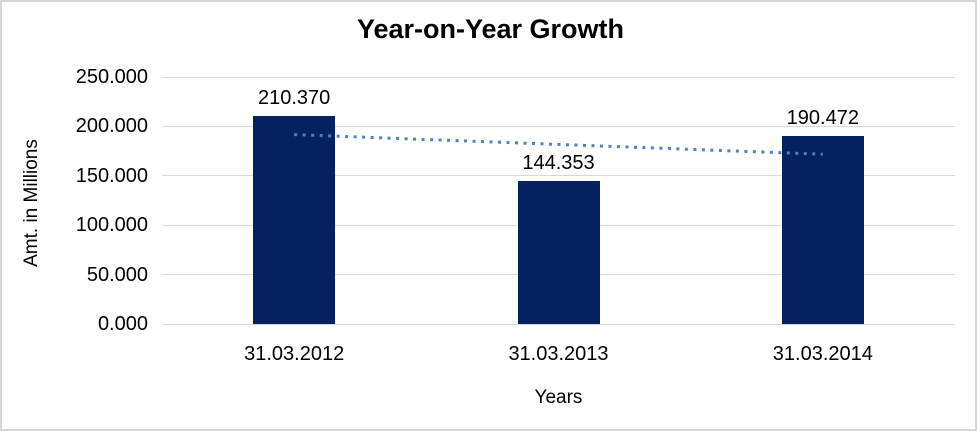 The image size is (977, 431). Describe the element at coordinates (558, 397) in the screenshot. I see `x-axis-title: Years` at that location.